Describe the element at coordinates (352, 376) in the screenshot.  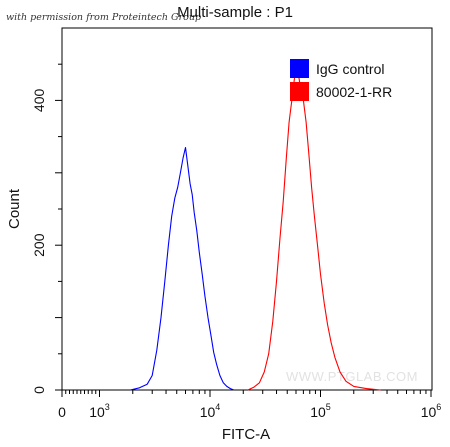
I see `watermark: WWW.PTGLAB.COM` at that location.